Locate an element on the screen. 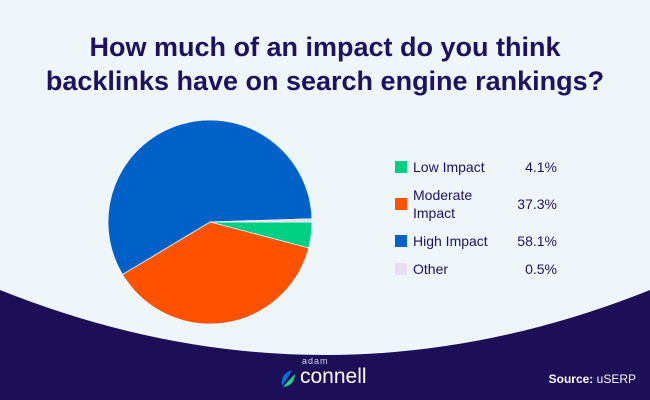 This screenshot has width=650, height=400. leaf-logo-icon is located at coordinates (288, 378).